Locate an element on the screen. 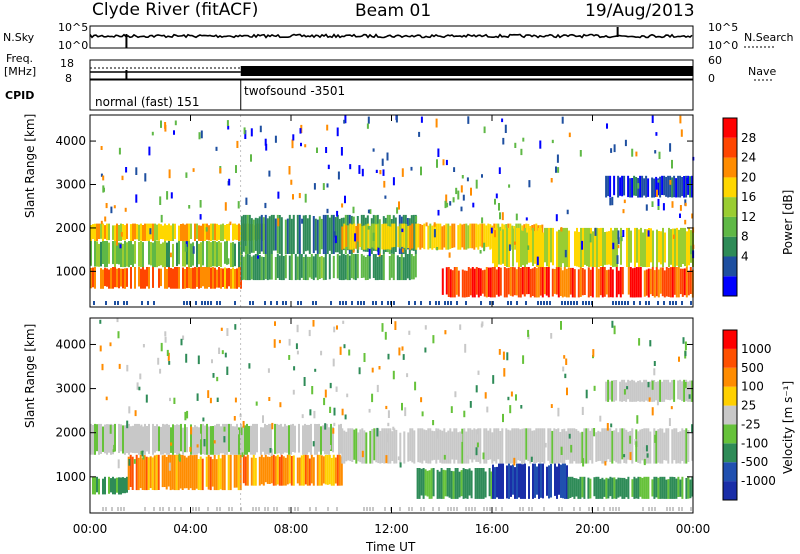 This screenshot has width=800, height=554. colorbar-tick-label: 12 is located at coordinates (748, 217).